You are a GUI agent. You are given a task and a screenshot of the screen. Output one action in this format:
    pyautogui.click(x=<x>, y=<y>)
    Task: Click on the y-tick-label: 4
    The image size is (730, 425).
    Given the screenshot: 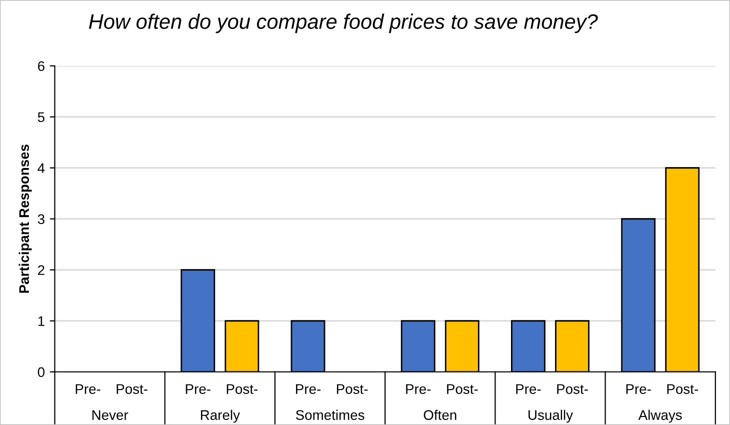 What is the action you would take?
    pyautogui.click(x=41, y=168)
    